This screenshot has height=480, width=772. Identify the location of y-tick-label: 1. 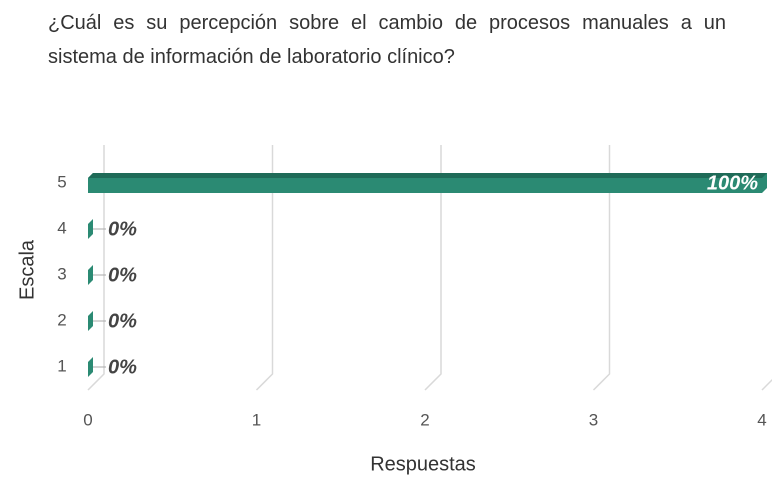
(61, 365).